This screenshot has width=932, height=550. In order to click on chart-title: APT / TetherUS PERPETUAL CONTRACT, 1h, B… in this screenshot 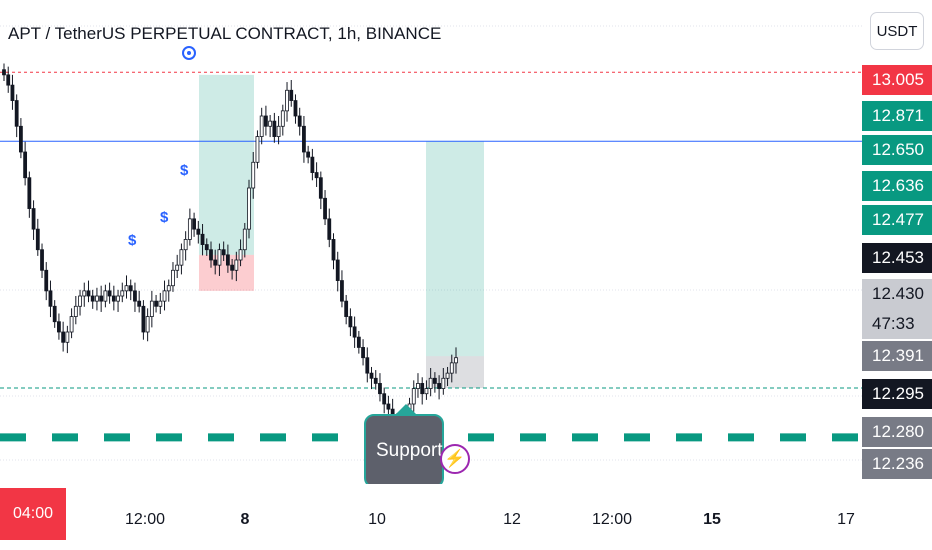, I will do `click(225, 33)`.